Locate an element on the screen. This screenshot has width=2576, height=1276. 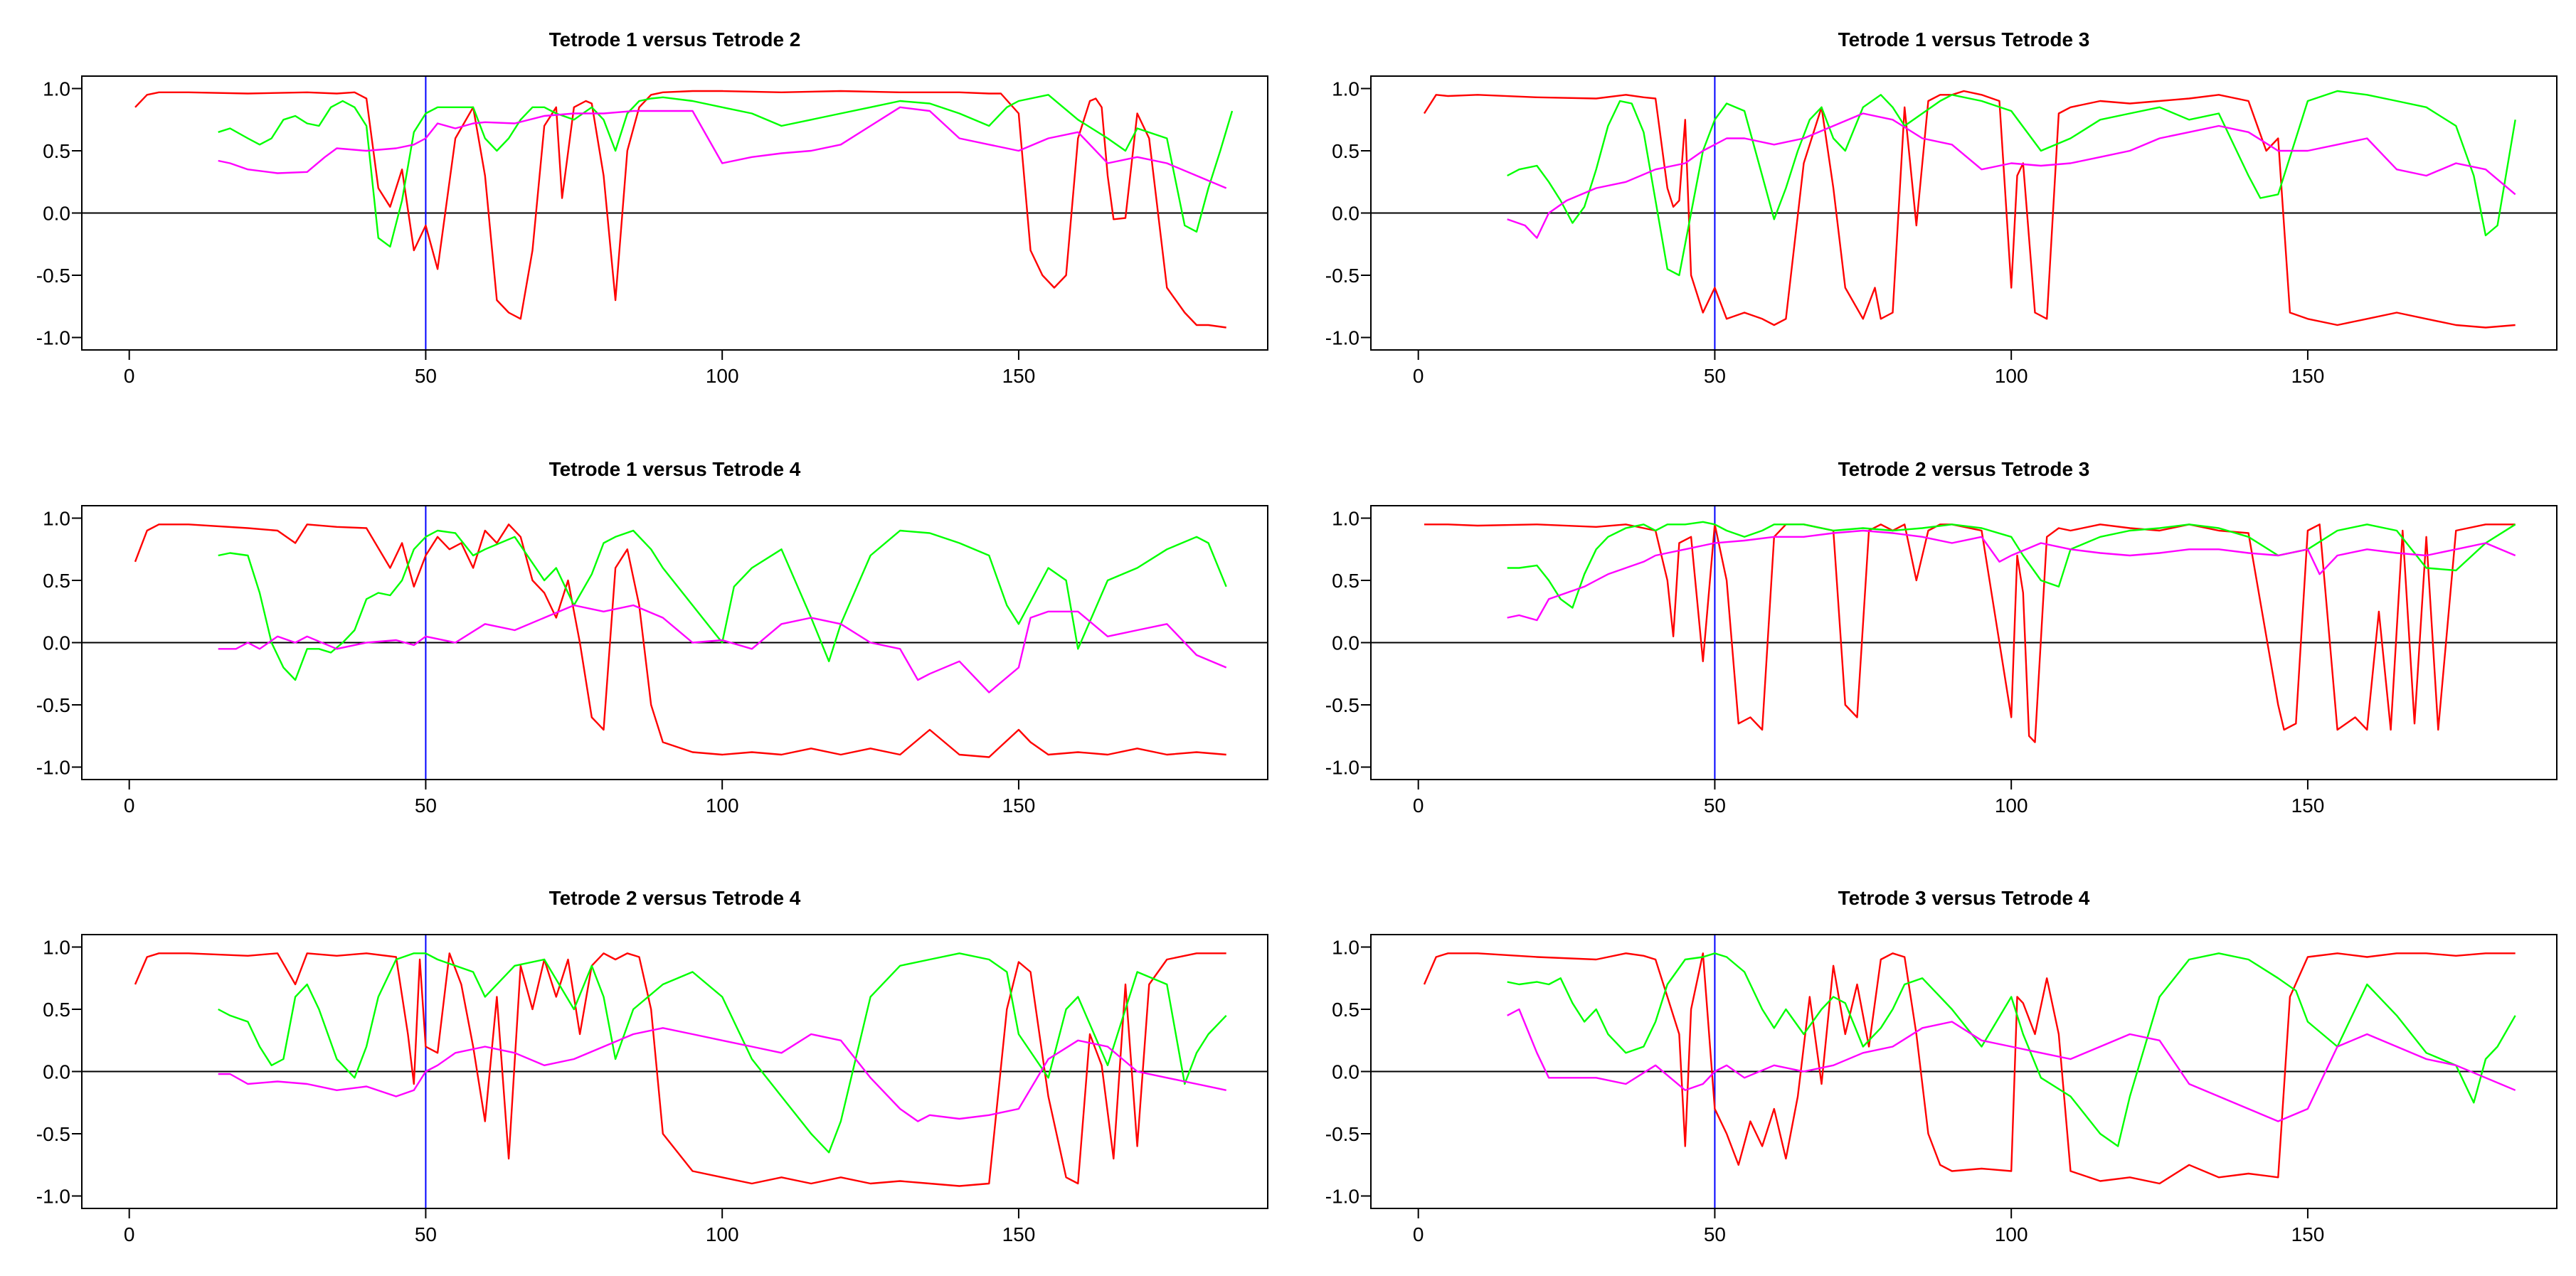
chart-1-x-tick-label: 50 is located at coordinates (426, 376).